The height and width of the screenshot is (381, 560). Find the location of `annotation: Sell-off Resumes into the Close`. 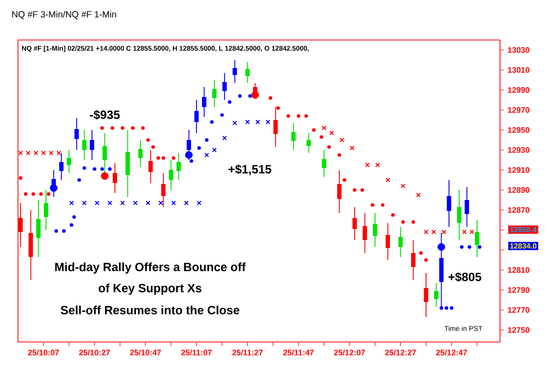

annotation: Sell-off Resumes into the Close is located at coordinates (150, 310).